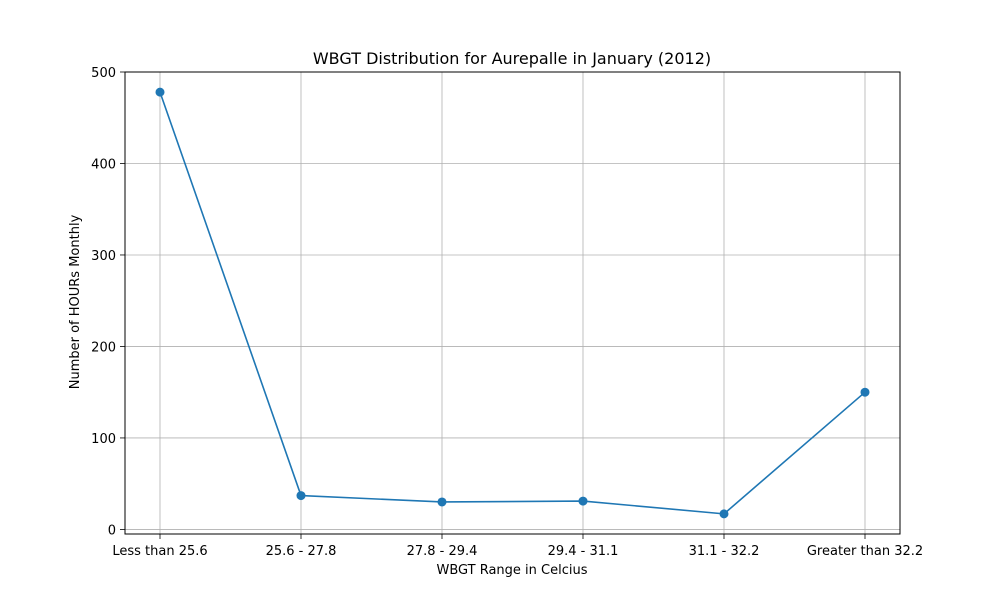  Describe the element at coordinates (159, 551) in the screenshot. I see `x-tick-label: Less than 25.6` at that location.